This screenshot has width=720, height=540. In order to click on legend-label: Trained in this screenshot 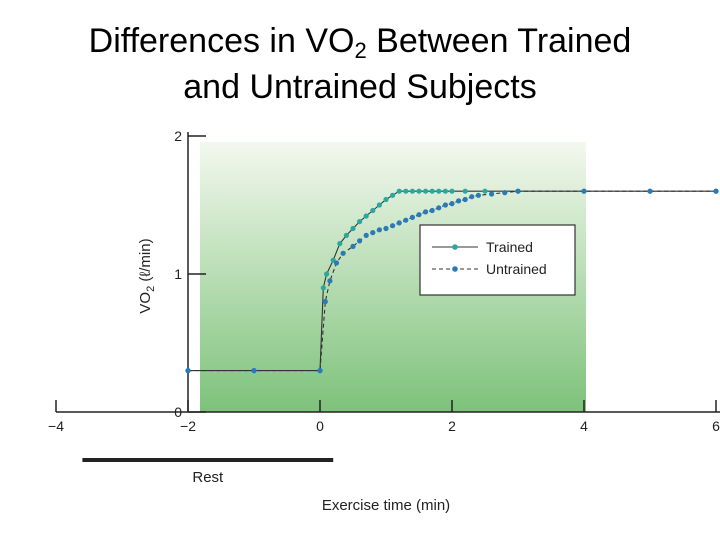, I will do `click(509, 247)`.